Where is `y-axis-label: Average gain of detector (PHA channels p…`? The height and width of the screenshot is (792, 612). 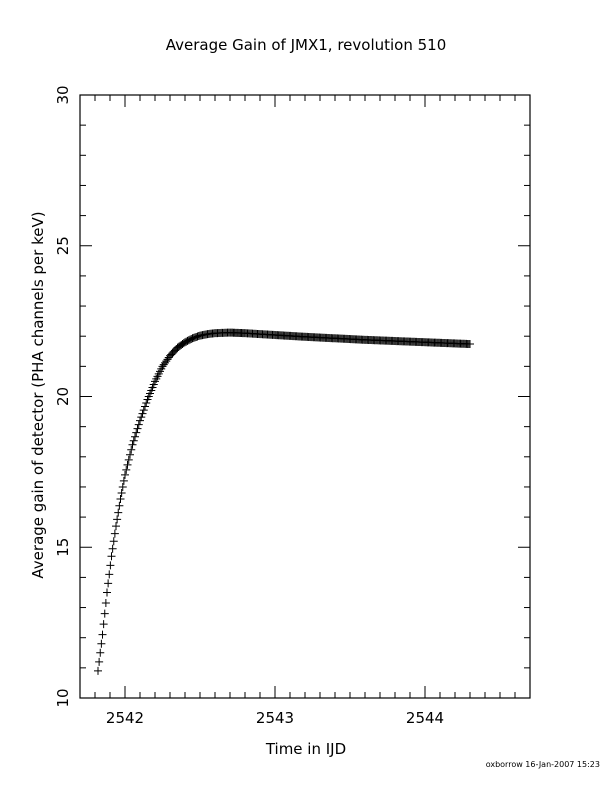
y-axis-label: Average gain of detector (PHA channels p… is located at coordinates (38, 395).